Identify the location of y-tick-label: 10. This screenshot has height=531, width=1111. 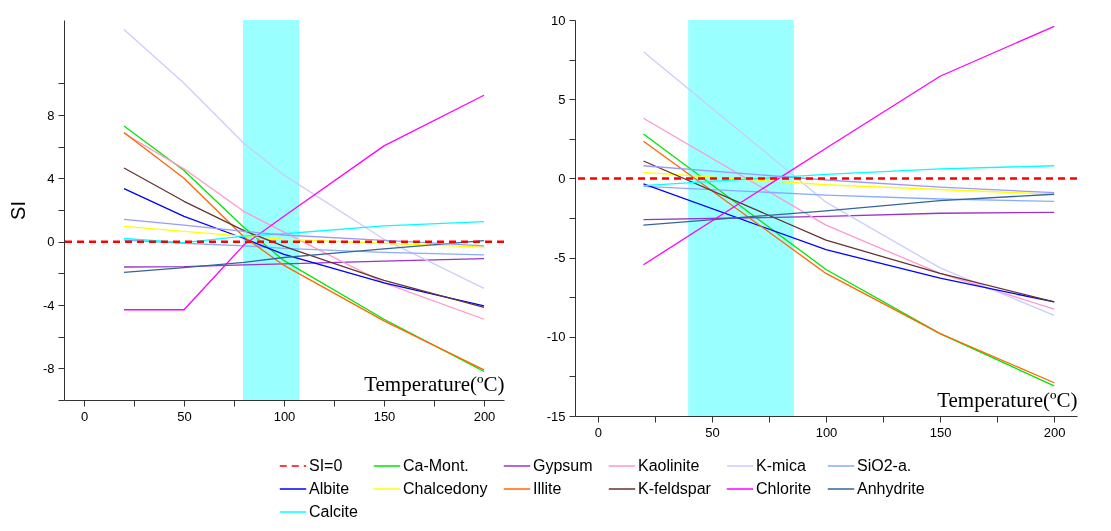
(558, 20).